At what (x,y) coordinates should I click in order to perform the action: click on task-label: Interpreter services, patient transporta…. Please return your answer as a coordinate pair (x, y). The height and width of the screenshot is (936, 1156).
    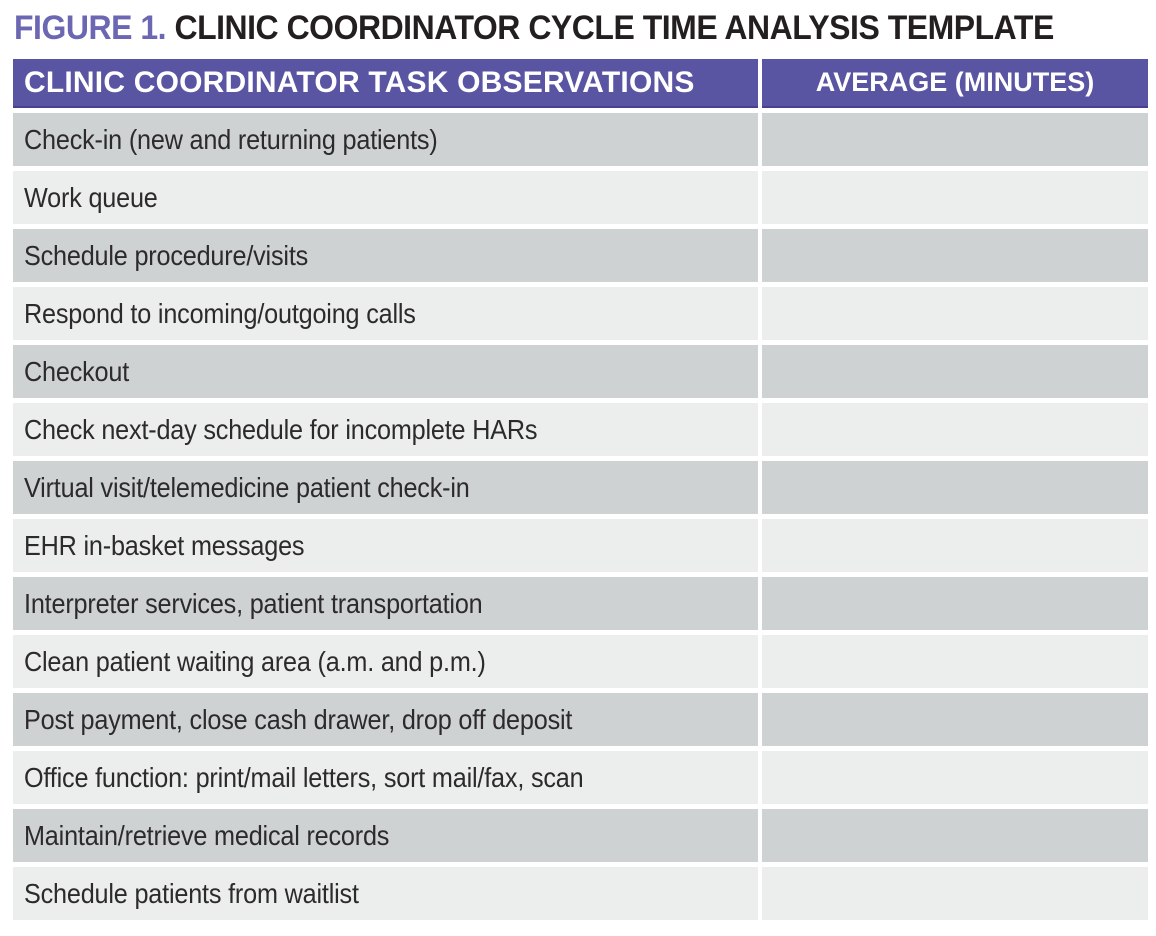
    Looking at the image, I should click on (253, 603).